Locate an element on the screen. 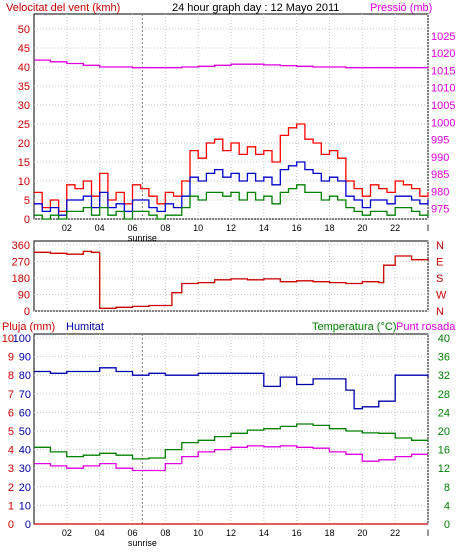  hour-tick-label: 20 is located at coordinates (362, 533).